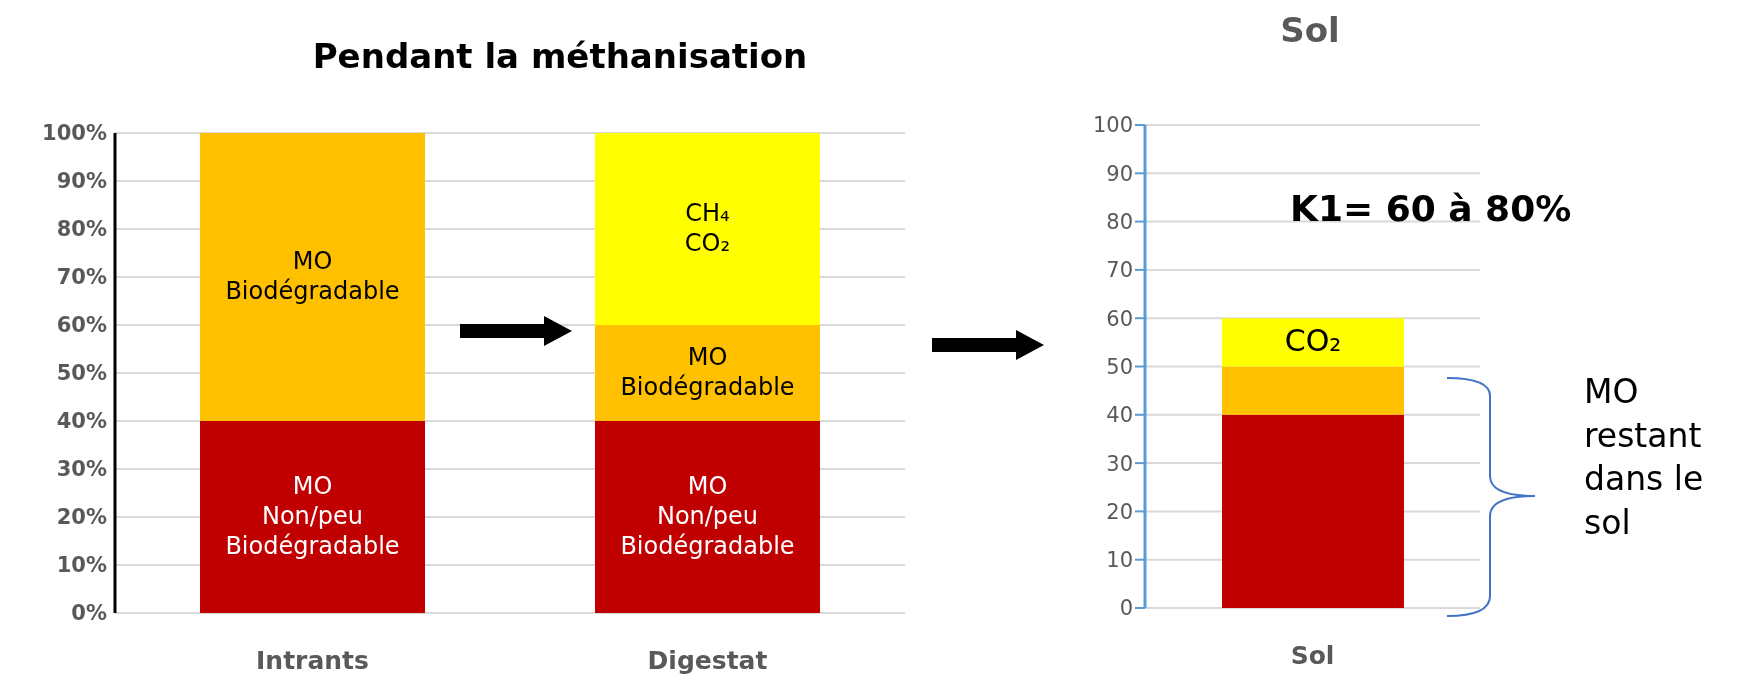  What do you see at coordinates (1119, 511) in the screenshot?
I see `y-tick-label: 20` at bounding box center [1119, 511].